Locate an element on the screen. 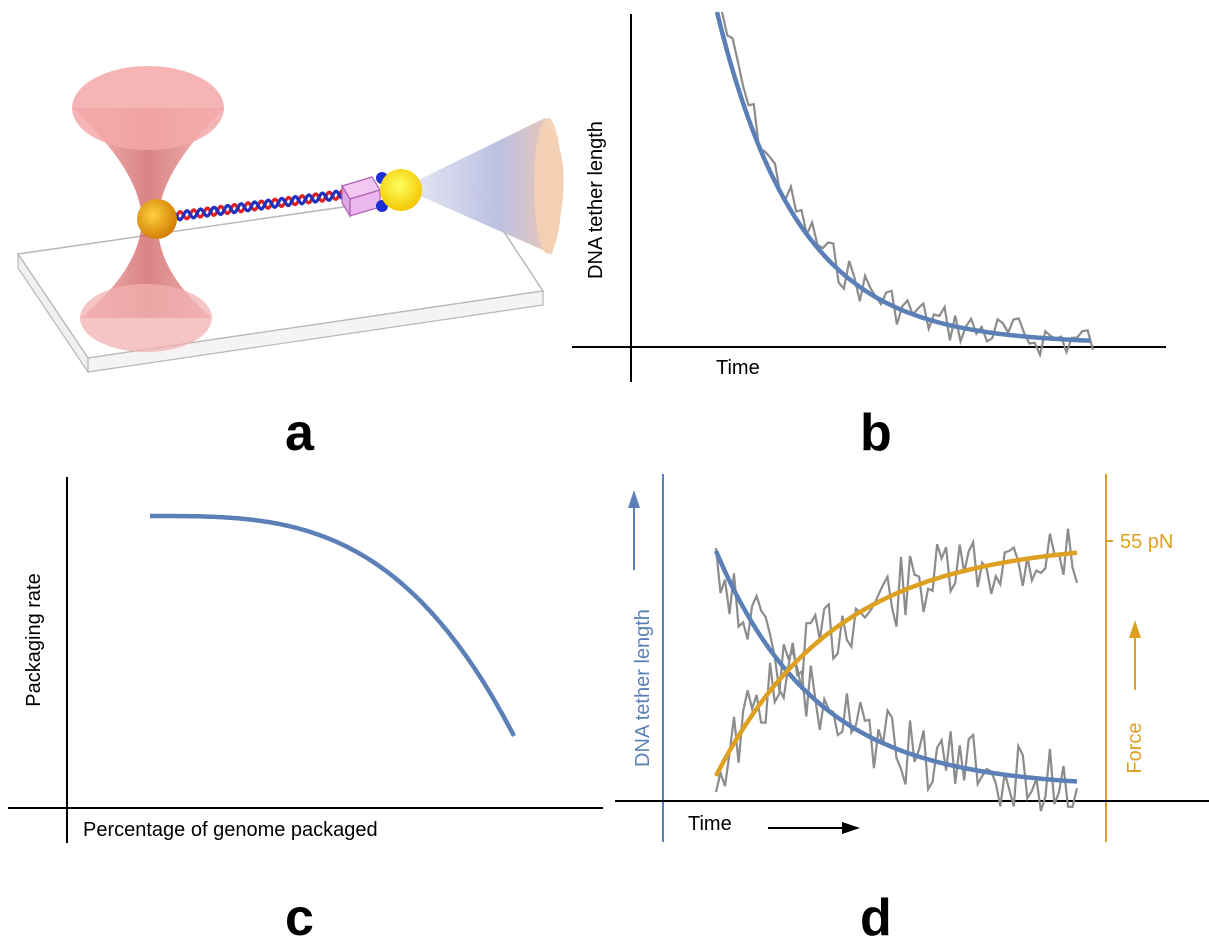  b-y-label: DNA tether length is located at coordinates (596, 200).